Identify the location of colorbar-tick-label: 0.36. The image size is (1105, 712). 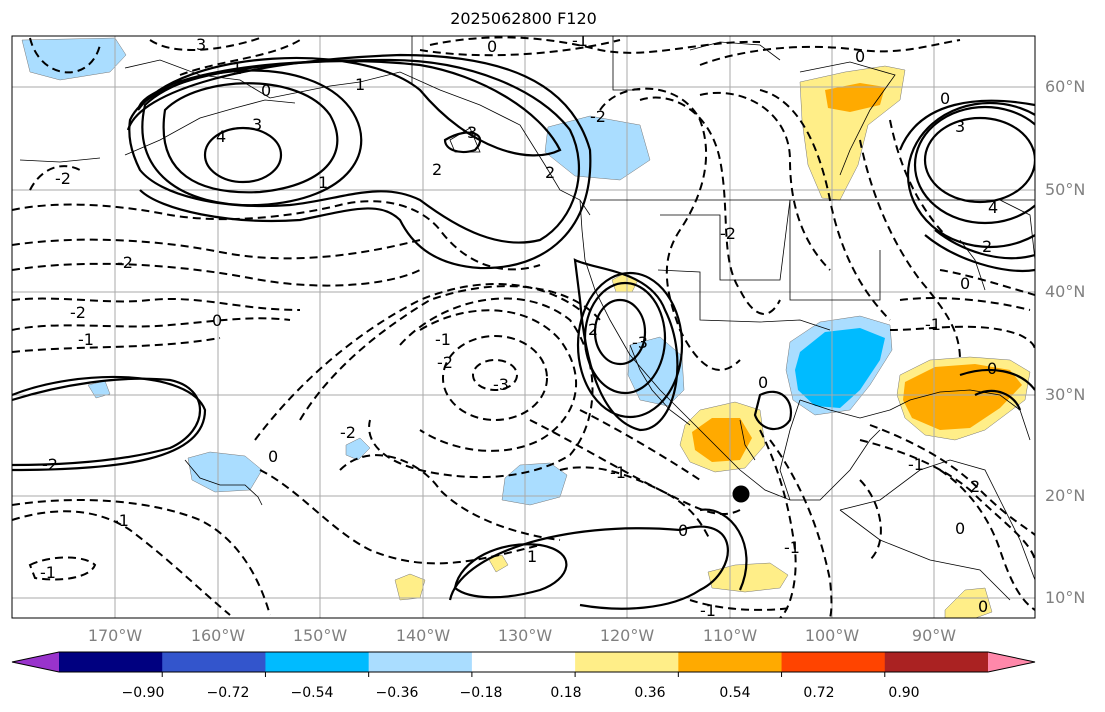
(650, 693).